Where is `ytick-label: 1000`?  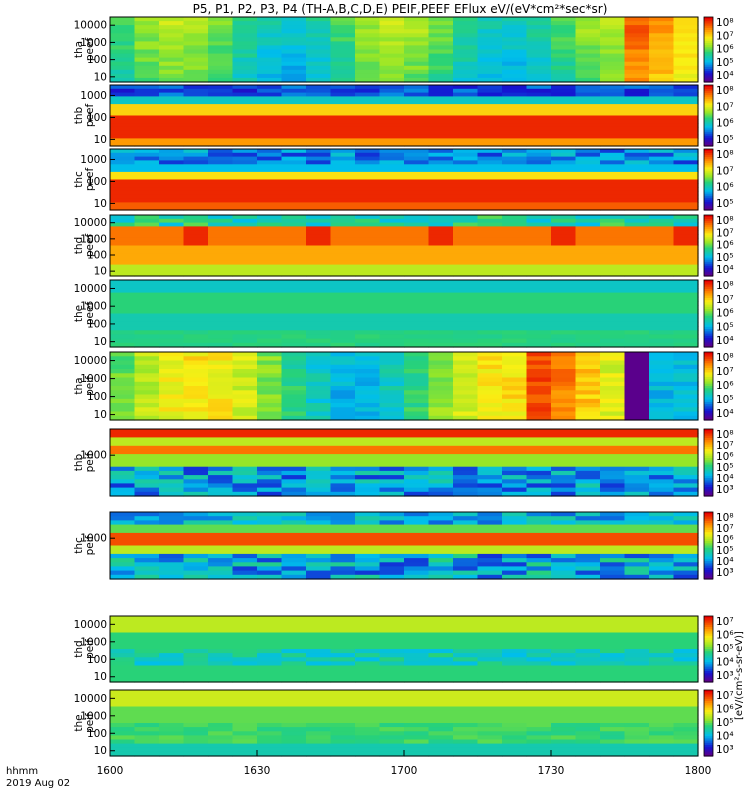 ytick-label: 1000 is located at coordinates (93, 539).